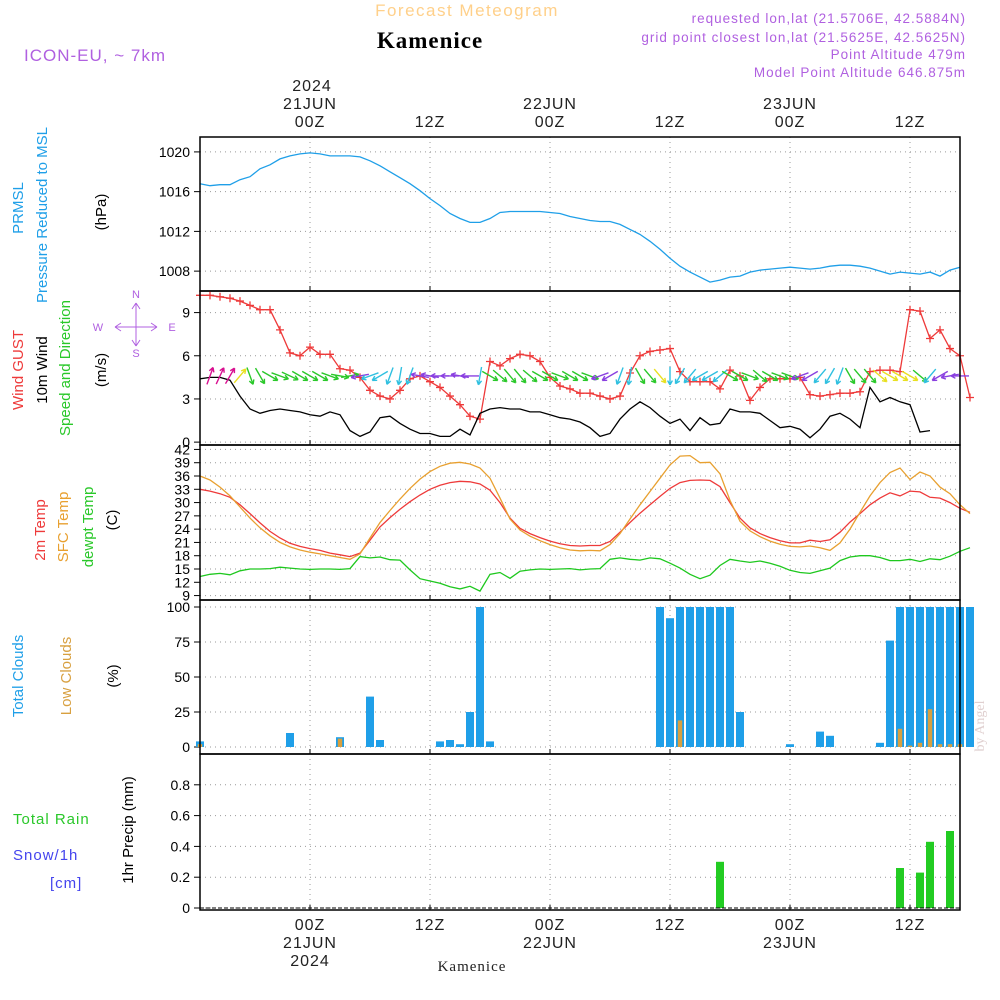  What do you see at coordinates (76, 527) in the screenshot?
I see `temp-panel-labels: 2m Temp SFC Temp dewpt Temp (C)` at bounding box center [76, 527].